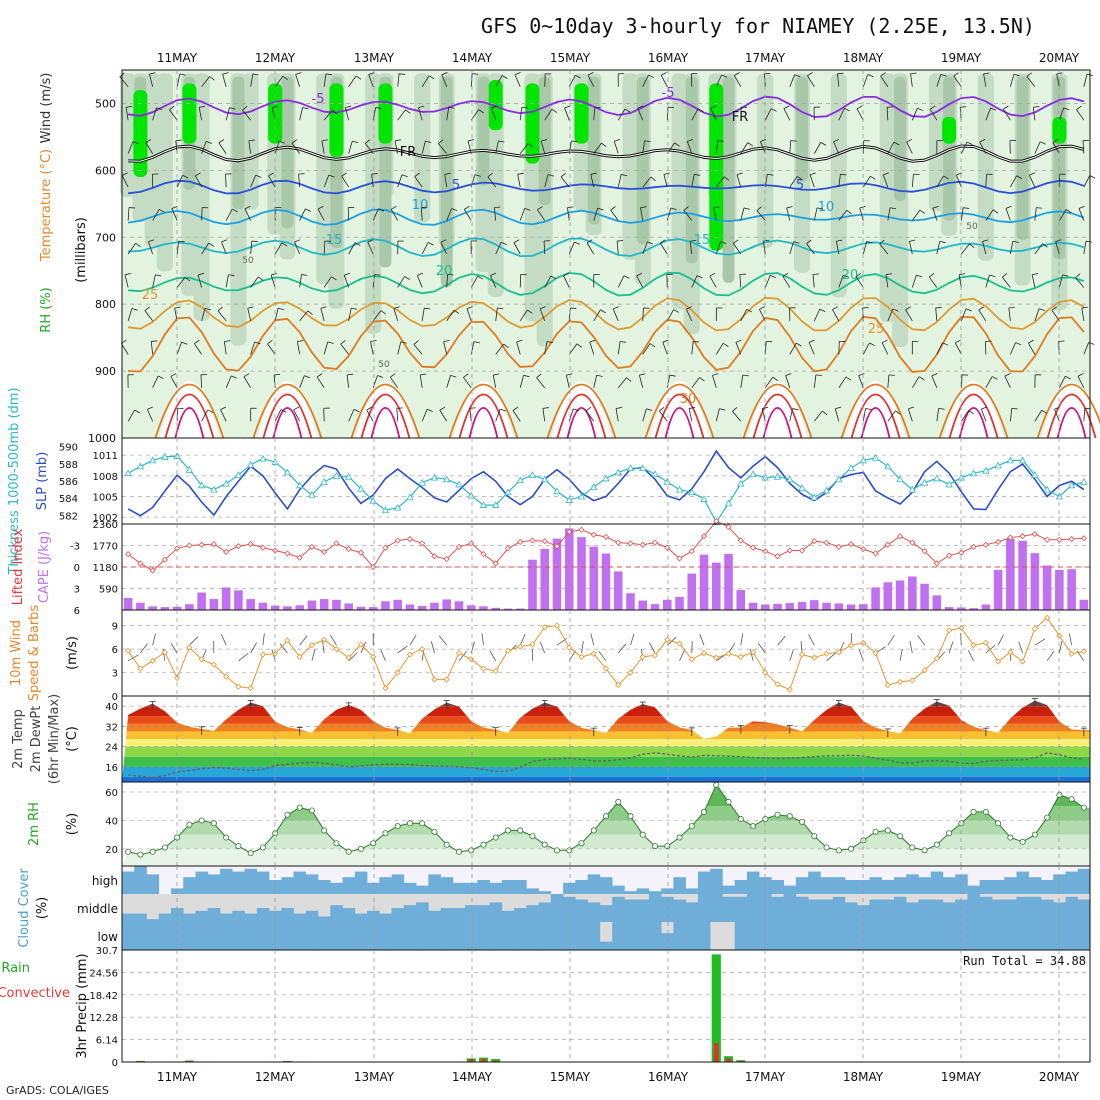 Image resolution: width=1100 pixels, height=1100 pixels. Describe the element at coordinates (107, 1041) in the screenshot. I see `precip-tick-label: 6.14` at that location.